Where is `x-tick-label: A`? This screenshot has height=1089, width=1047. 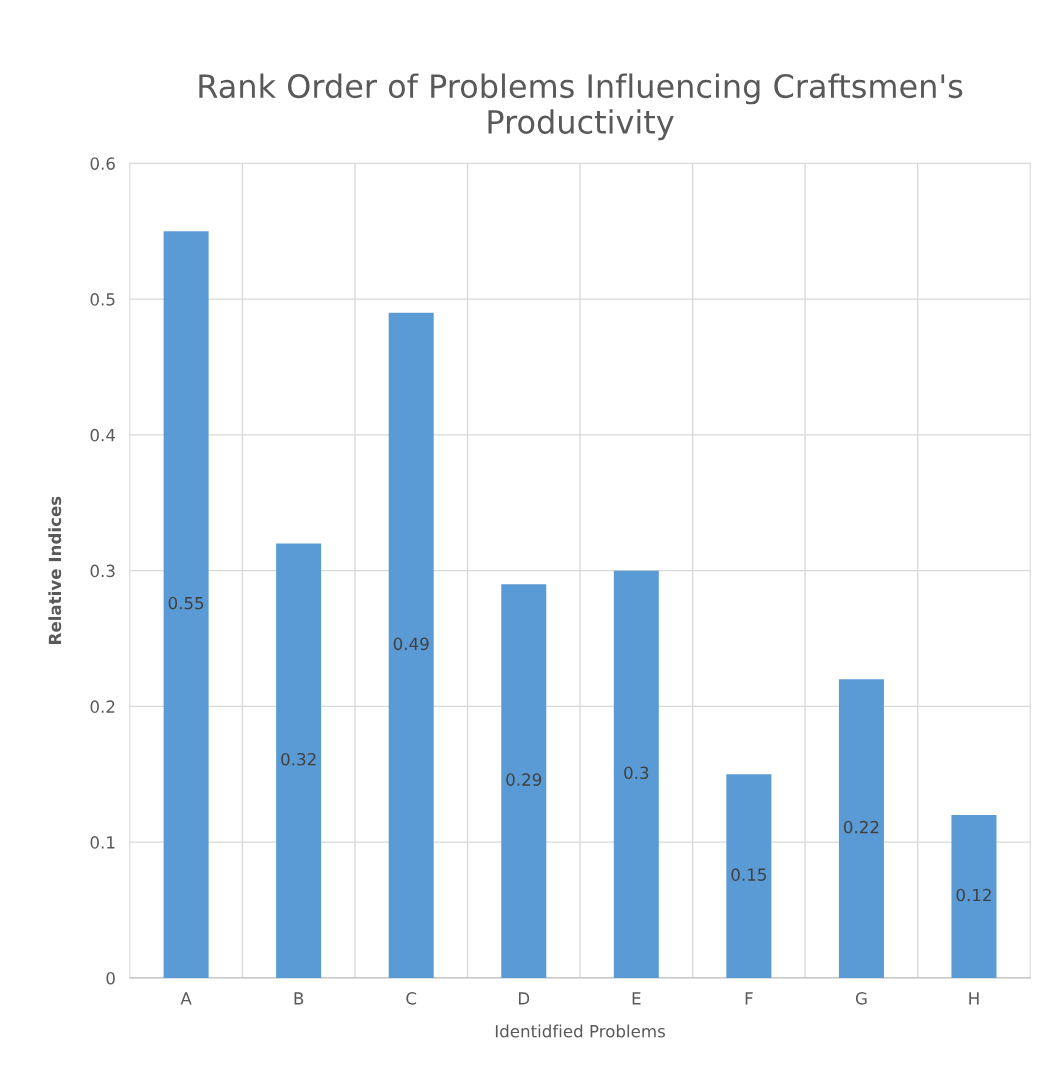
x-tick-label: A is located at coordinates (186, 998).